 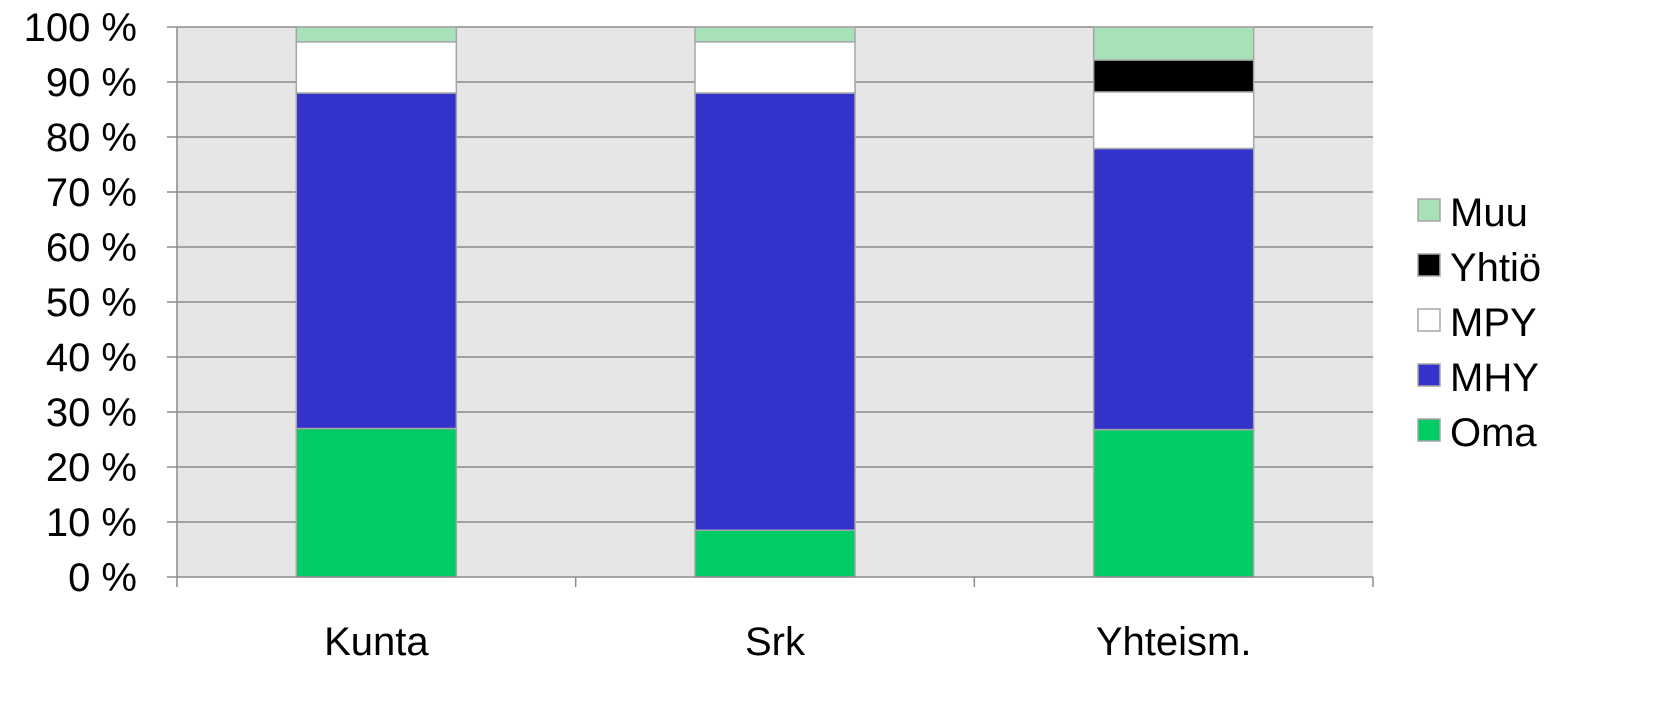 I want to click on y-tick-label: 60 %, so click(x=91, y=248).